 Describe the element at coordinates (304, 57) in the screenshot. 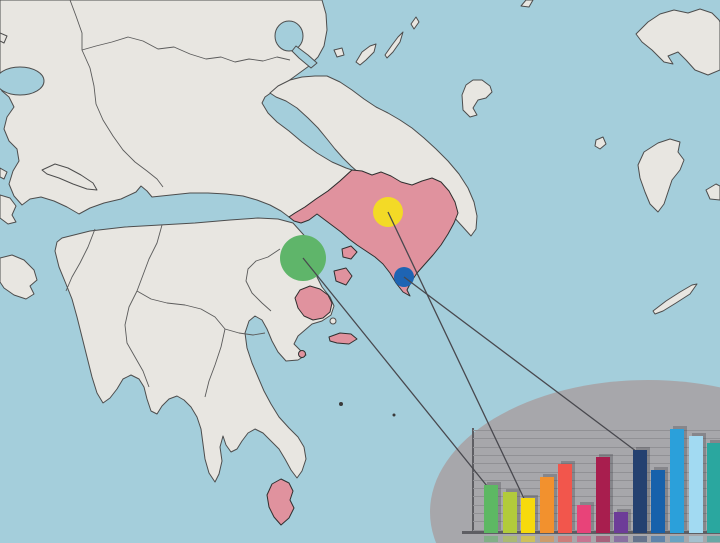

I see `gulf-channel` at that location.